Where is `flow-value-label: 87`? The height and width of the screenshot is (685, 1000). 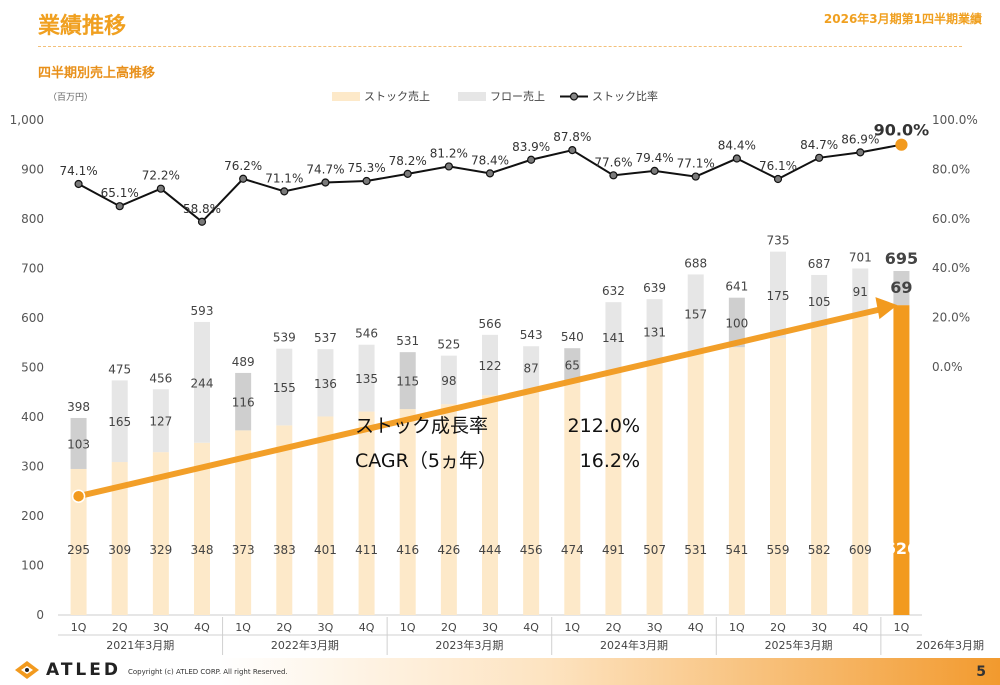
flow-value-label: 87 is located at coordinates (531, 369).